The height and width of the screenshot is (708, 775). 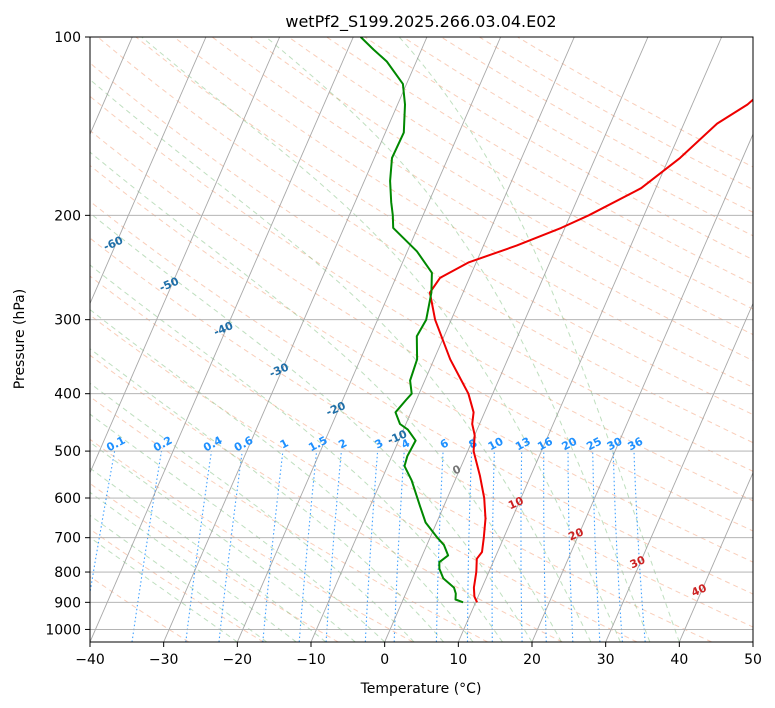 What do you see at coordinates (384, 660) in the screenshot?
I see `x-tick-label: 0` at bounding box center [384, 660].